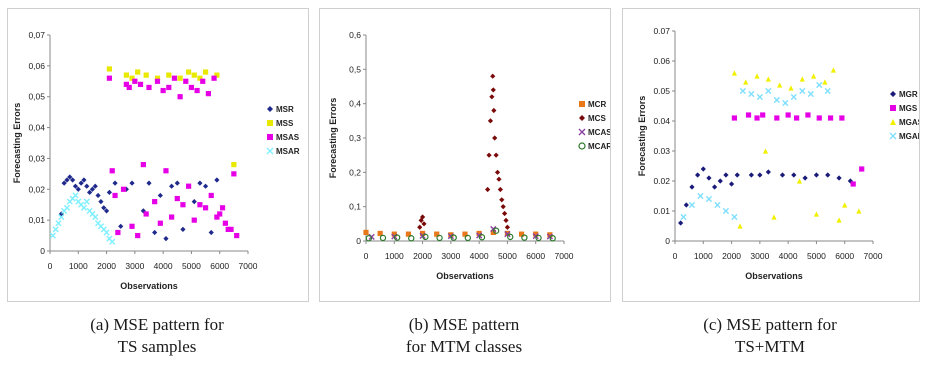 This screenshot has height=390, width=926. What do you see at coordinates (599, 132) in the screenshot?
I see `legend-label: MCAS` at bounding box center [599, 132].